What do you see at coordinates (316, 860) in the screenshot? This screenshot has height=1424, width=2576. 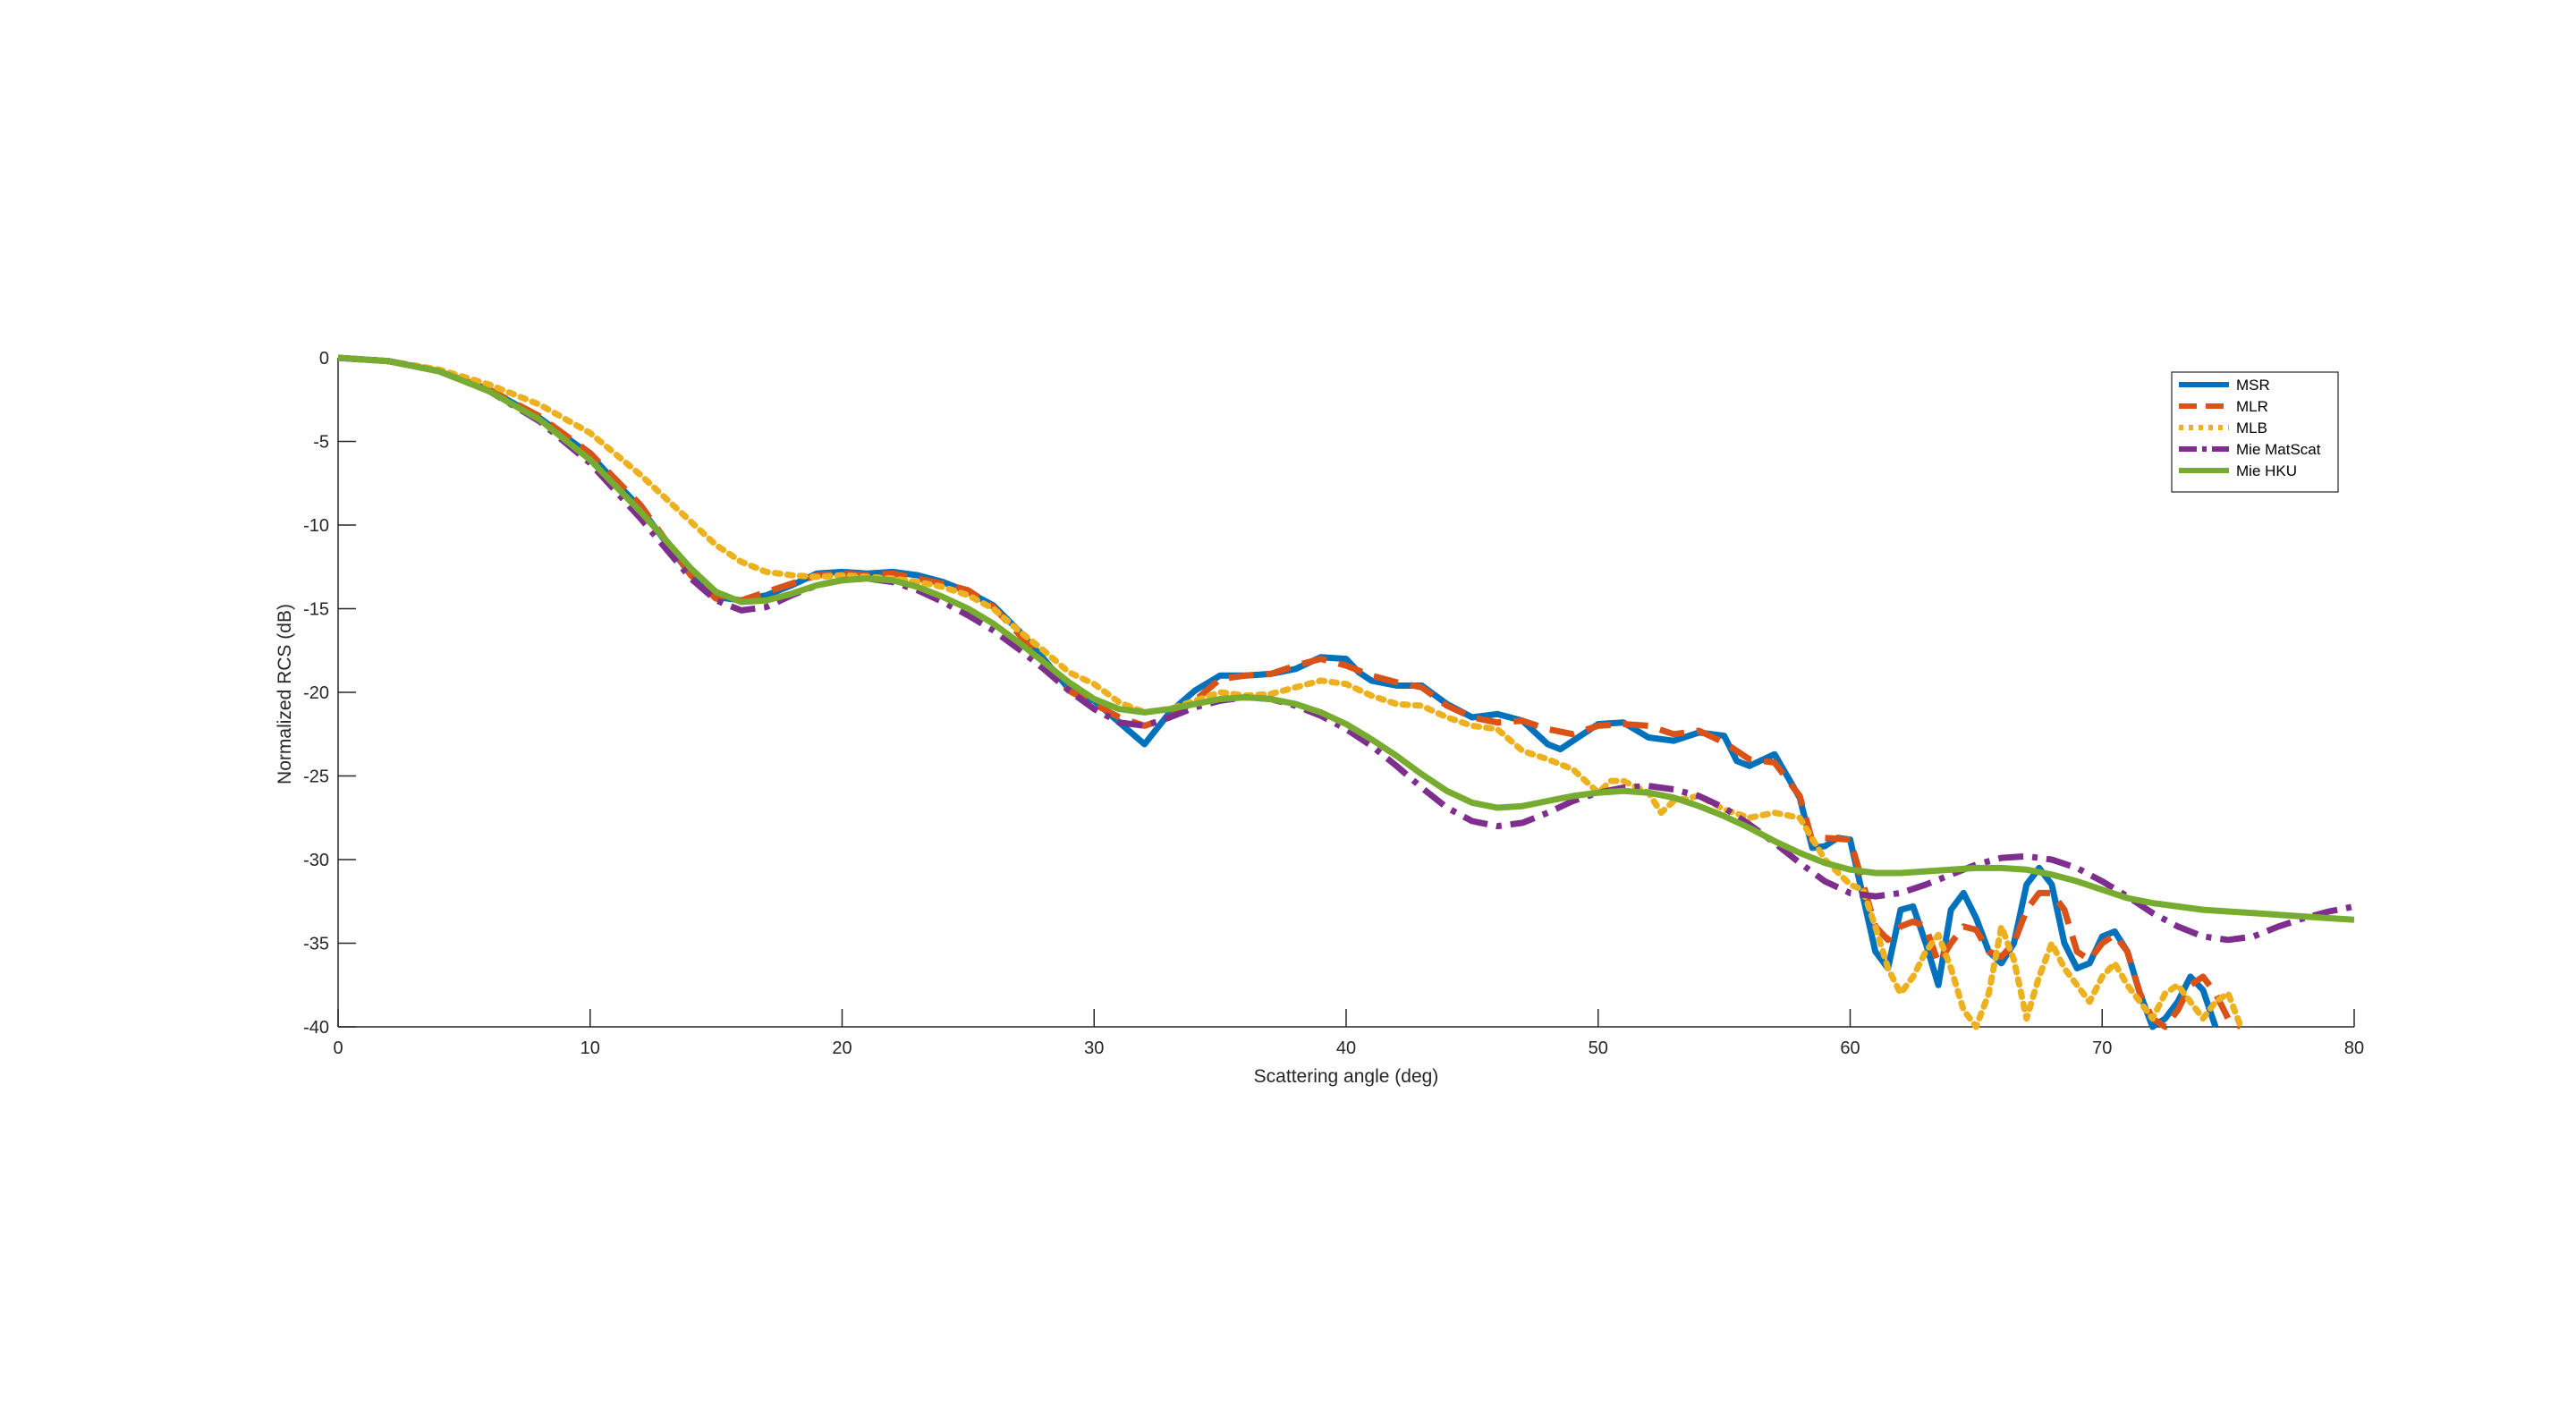 I see `y-tick-label: -30` at bounding box center [316, 860].